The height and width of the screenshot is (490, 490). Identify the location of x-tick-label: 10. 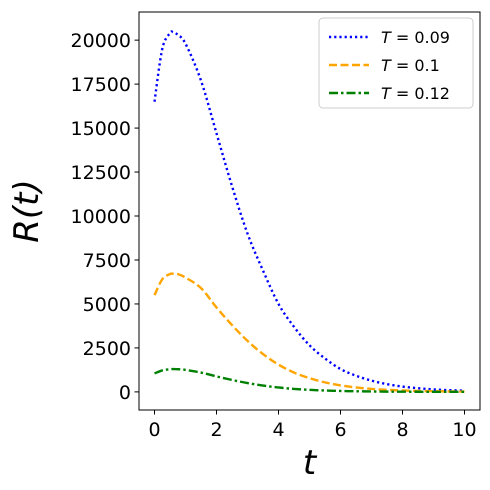
(464, 430).